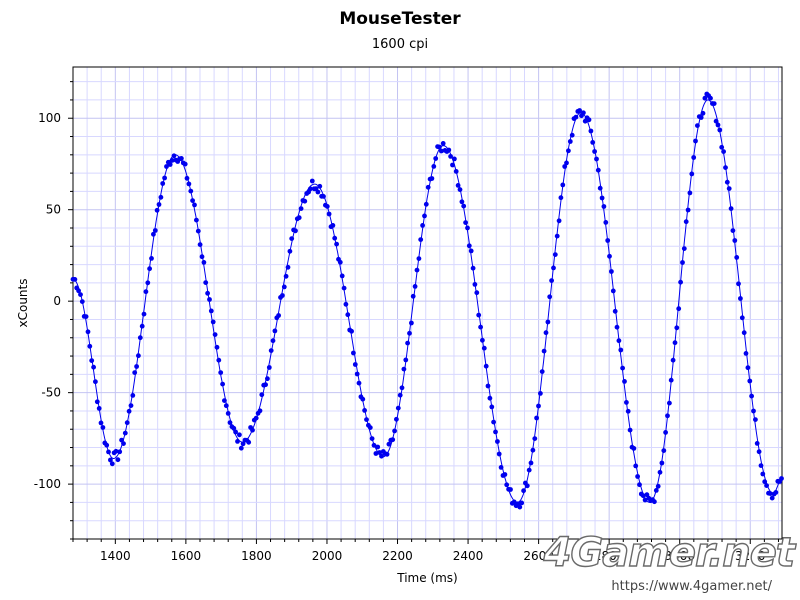  What do you see at coordinates (49, 118) in the screenshot?
I see `y-tick-label: 100` at bounding box center [49, 118].